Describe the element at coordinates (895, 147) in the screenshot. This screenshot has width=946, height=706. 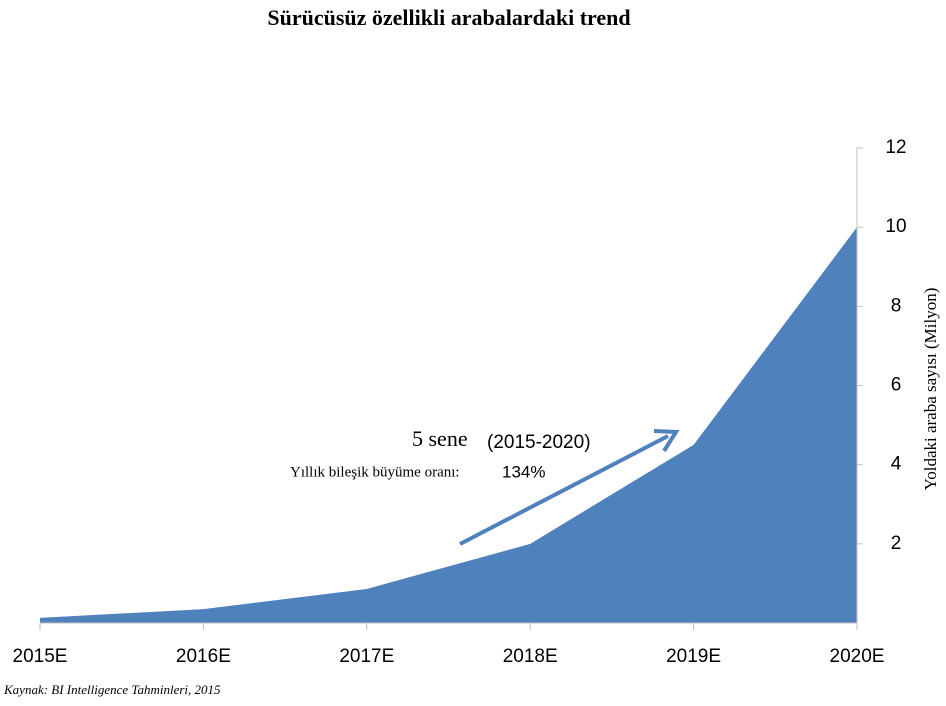
I see `y-tick-label: 12` at that location.